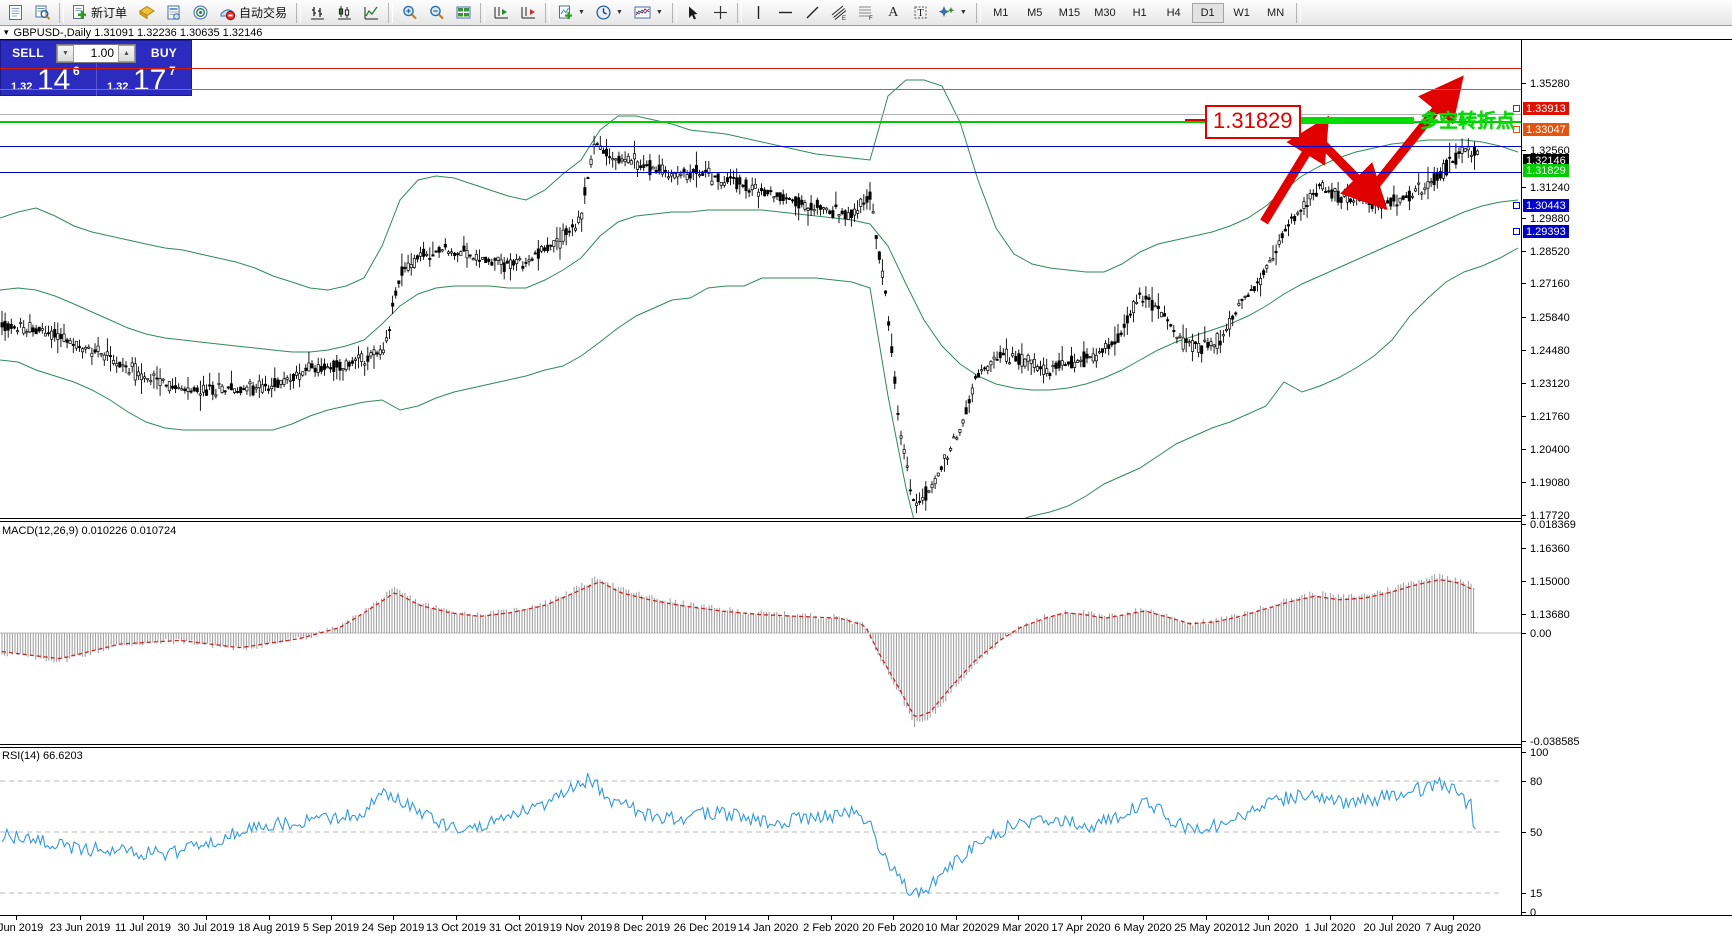  I want to click on time-axis-label: 6 May 2020, so click(1143, 928).